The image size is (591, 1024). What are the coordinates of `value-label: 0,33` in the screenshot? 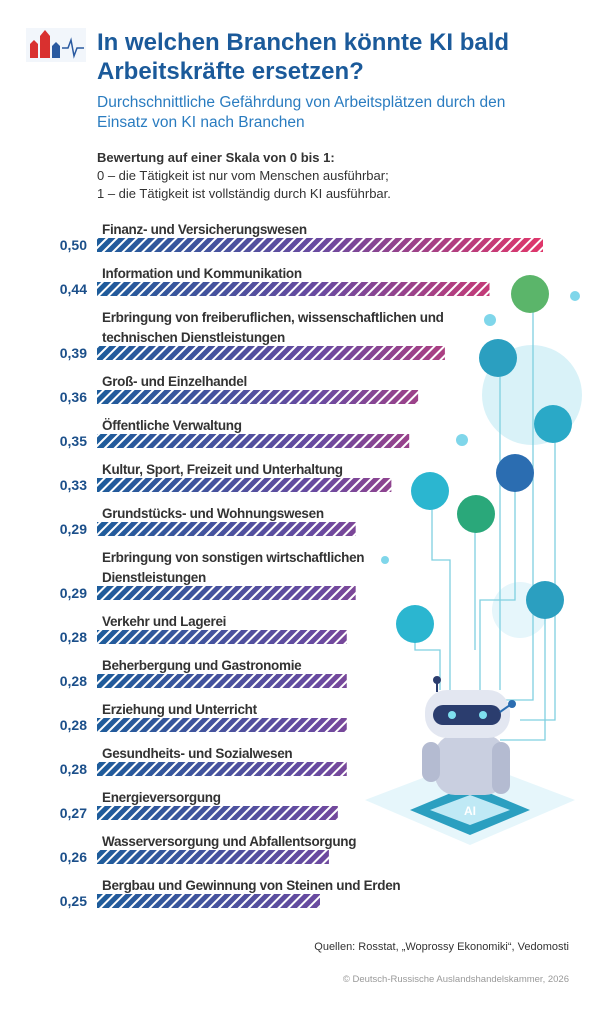 It's located at (73, 485).